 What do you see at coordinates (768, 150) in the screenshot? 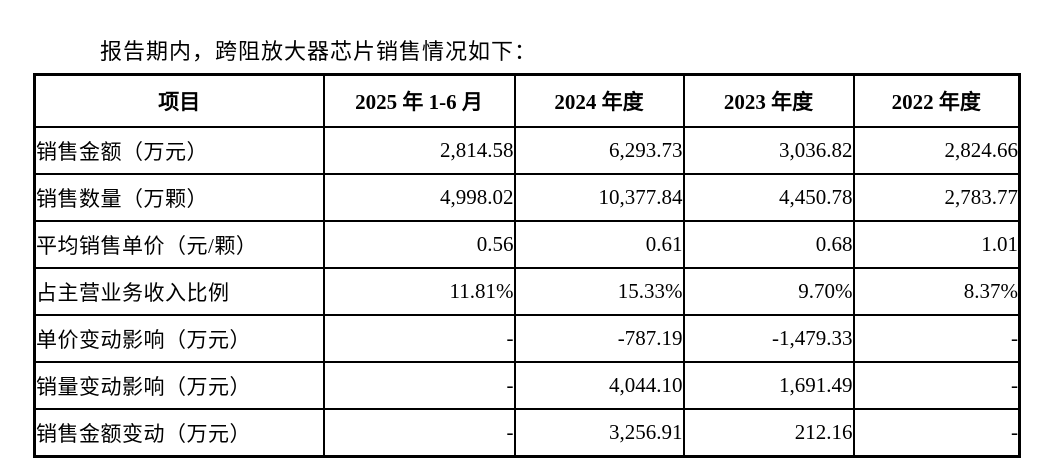
I see `cell-value: 3,036.82` at bounding box center [768, 150].